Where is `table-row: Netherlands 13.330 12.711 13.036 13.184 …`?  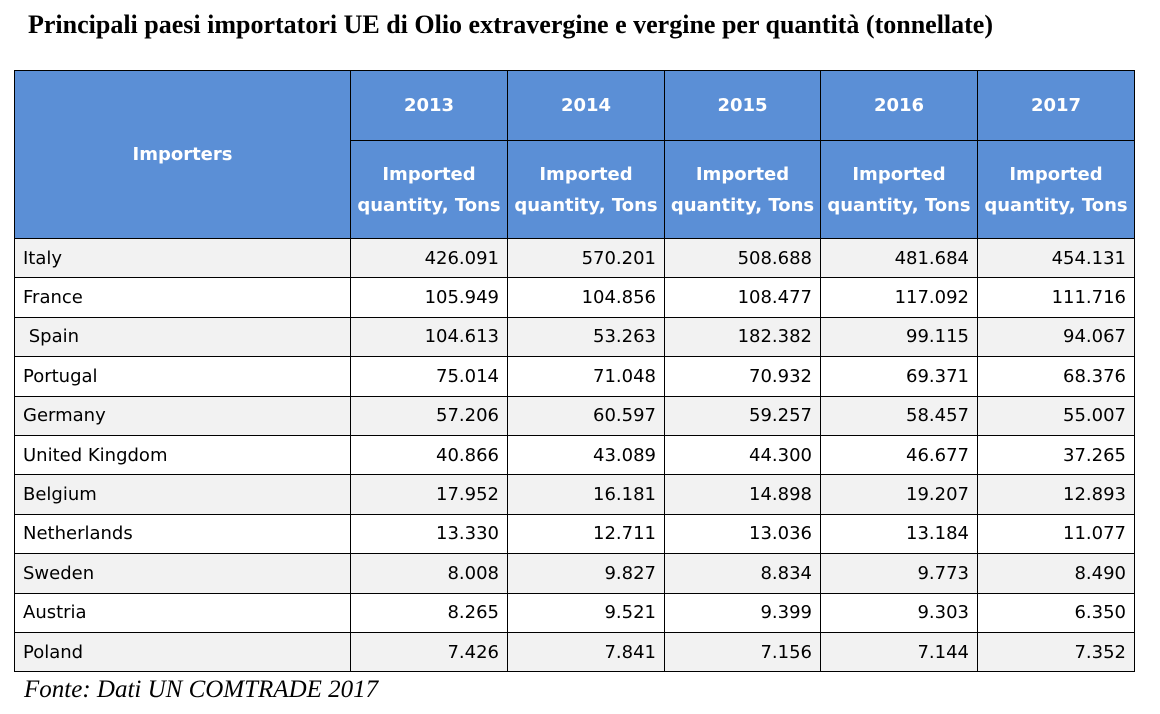
table-row: Netherlands 13.330 12.711 13.036 13.184 … is located at coordinates (574, 534).